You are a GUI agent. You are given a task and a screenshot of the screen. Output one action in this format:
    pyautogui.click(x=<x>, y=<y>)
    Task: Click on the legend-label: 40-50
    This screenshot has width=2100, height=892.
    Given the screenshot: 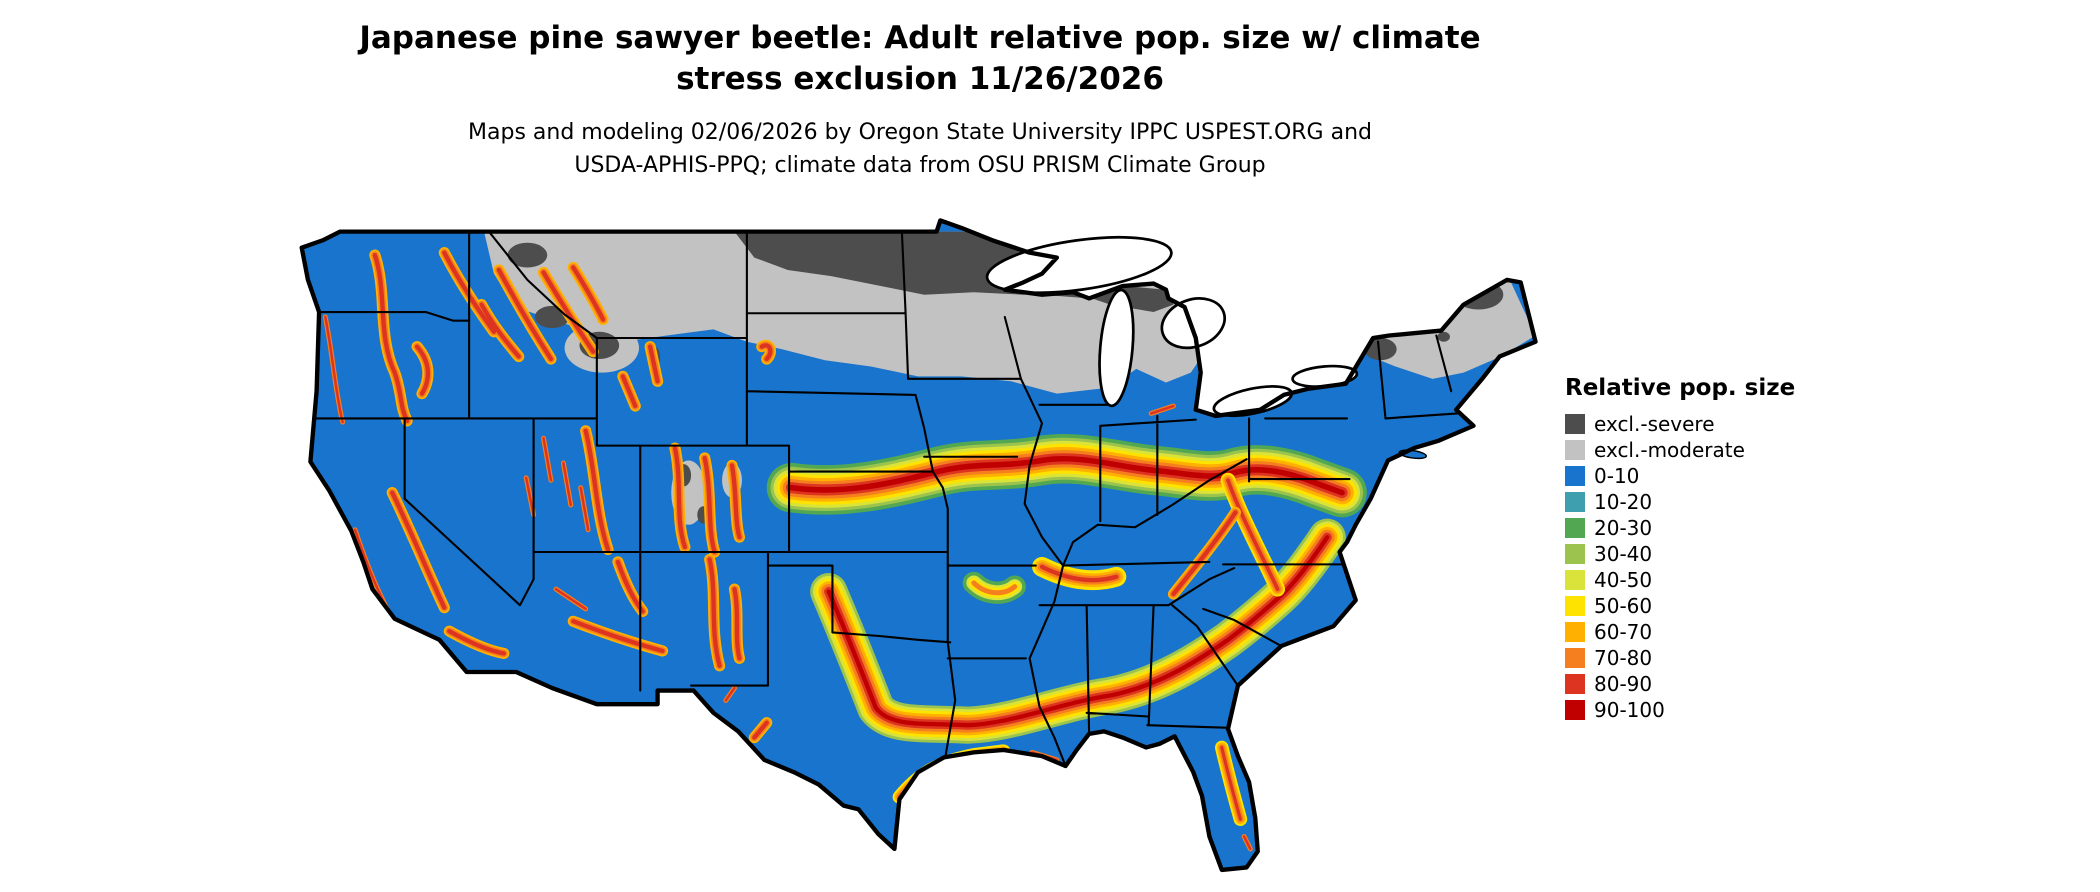 What is the action you would take?
    pyautogui.click(x=1623, y=580)
    